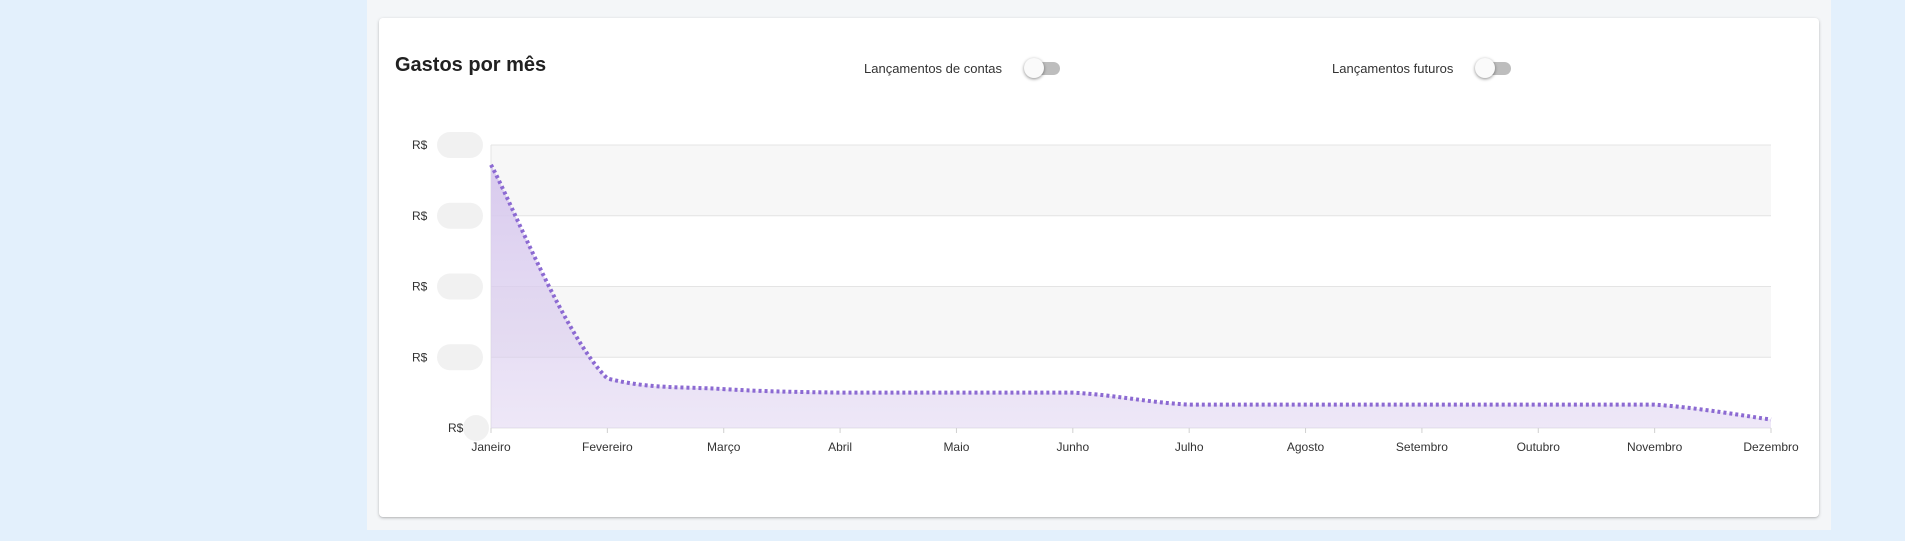  Describe the element at coordinates (1189, 447) in the screenshot. I see `x-tick-label: Julho` at that location.